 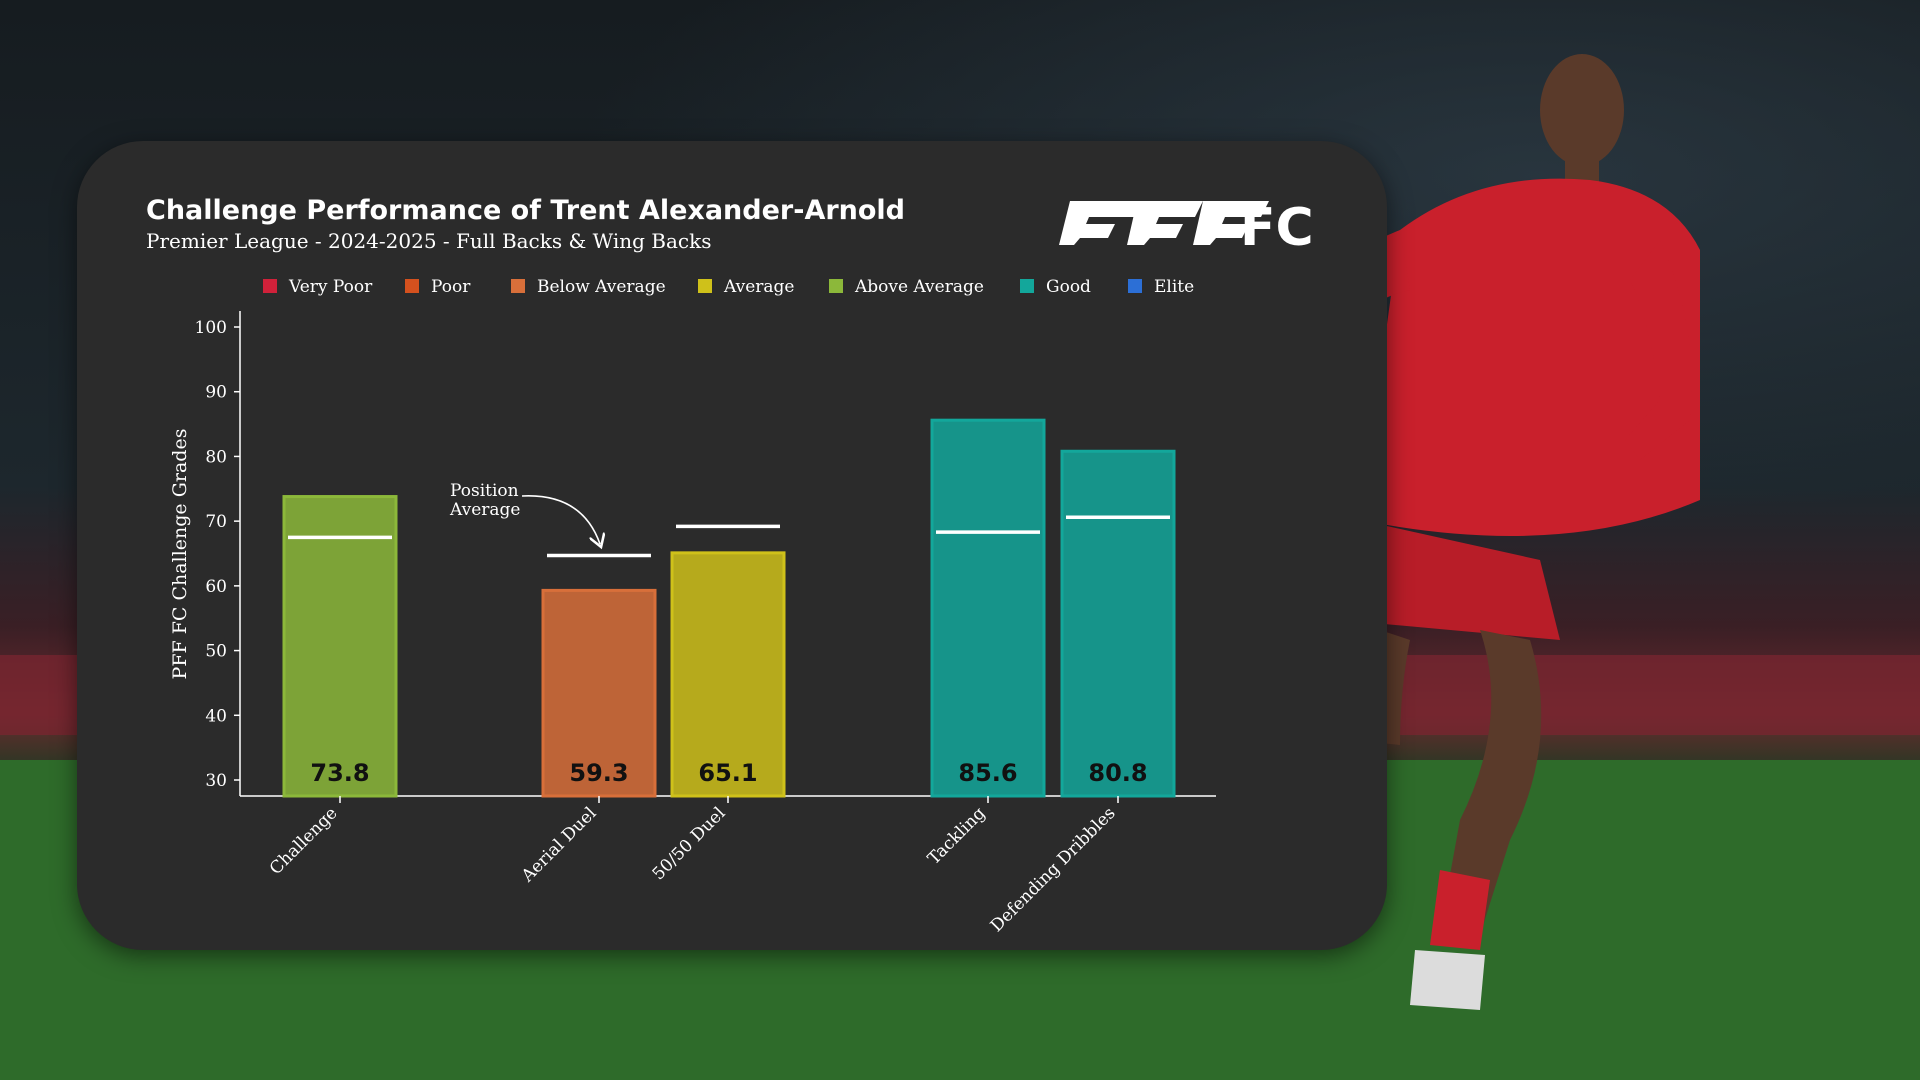 I want to click on x-category-label: Challenge, so click(x=304, y=841).